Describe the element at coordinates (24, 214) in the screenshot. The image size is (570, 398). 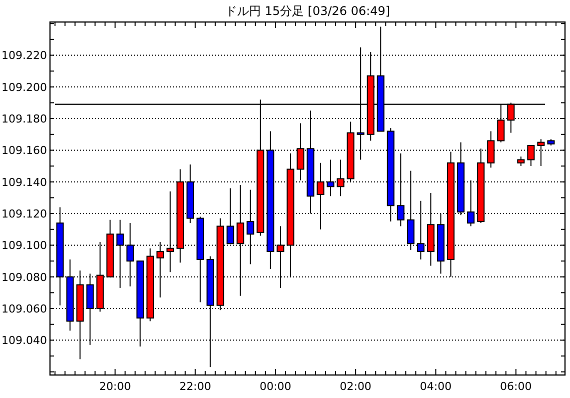
I see `y-tick-label: 109.120` at that location.